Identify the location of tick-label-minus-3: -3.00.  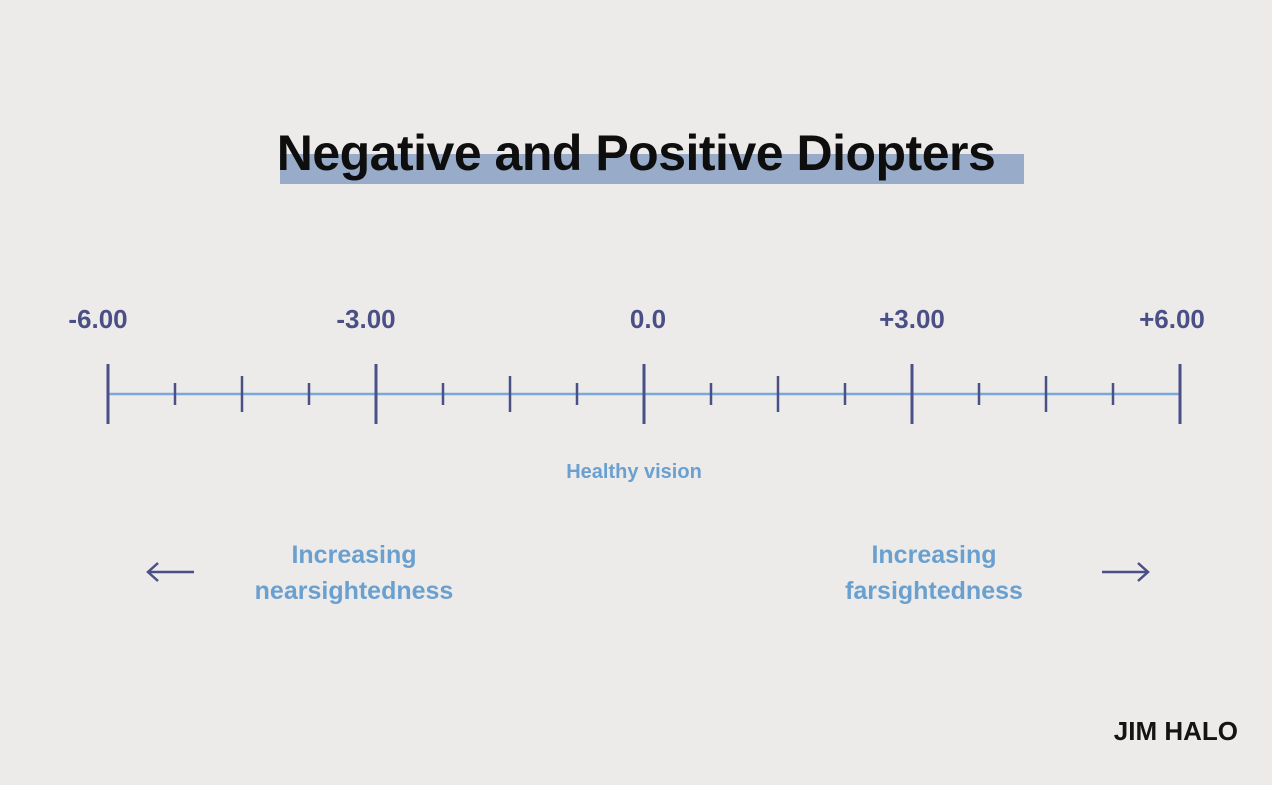
(366, 319).